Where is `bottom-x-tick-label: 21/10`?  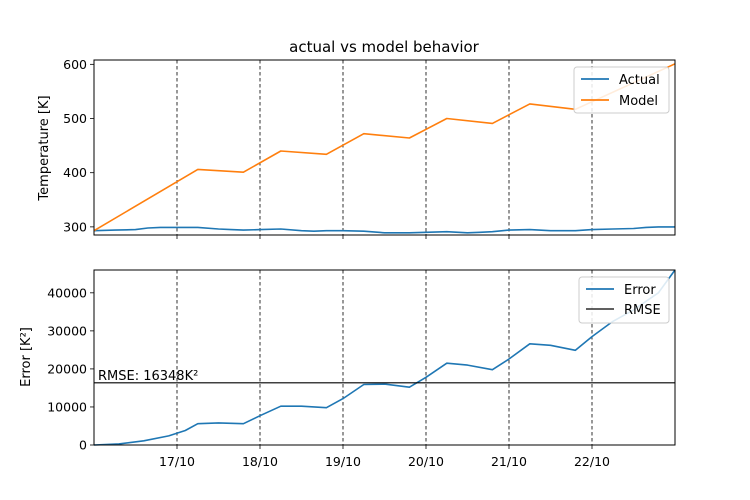
bottom-x-tick-label: 21/10 is located at coordinates (509, 461).